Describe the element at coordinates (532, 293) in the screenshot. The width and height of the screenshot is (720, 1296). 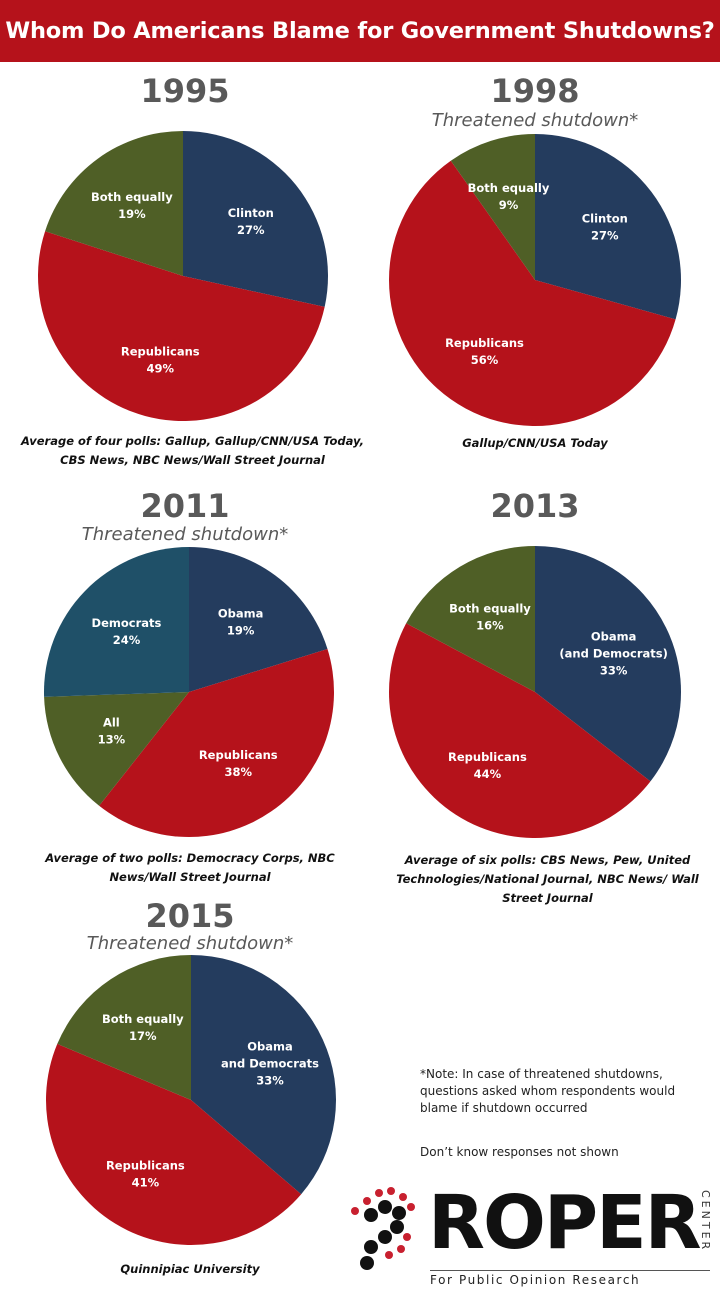
I see `pie-1998-slice-republicans` at that location.